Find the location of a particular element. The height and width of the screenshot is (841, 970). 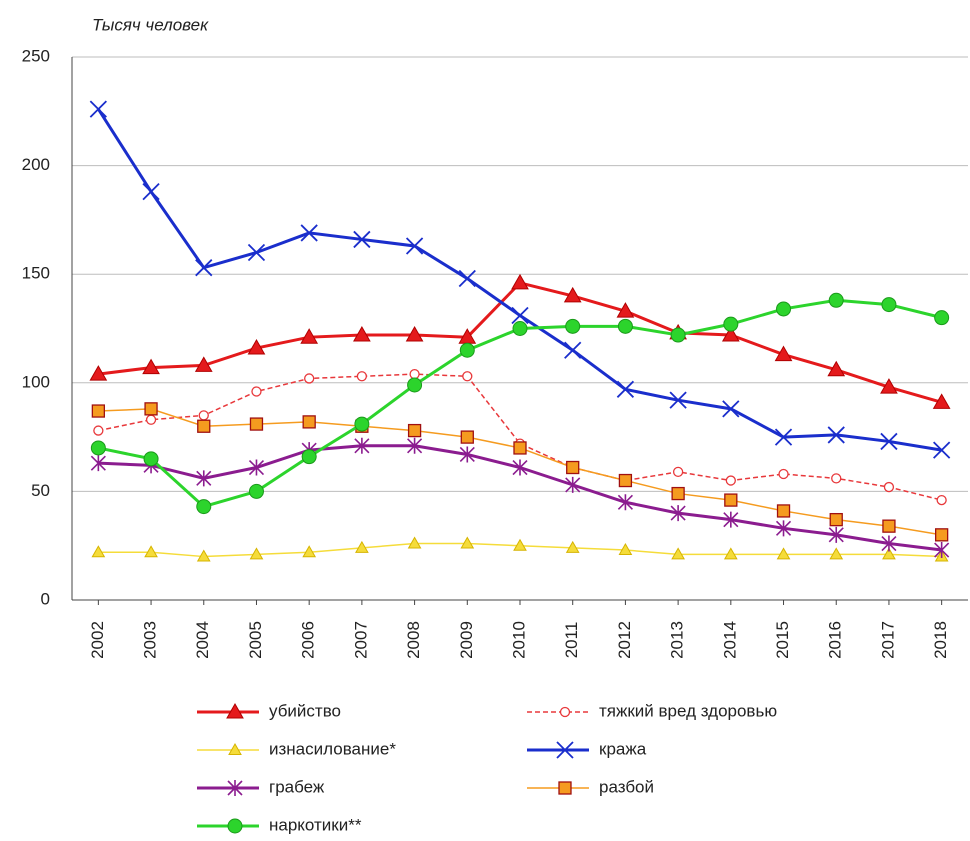

x-tick-label: 2010 is located at coordinates (518, 640).